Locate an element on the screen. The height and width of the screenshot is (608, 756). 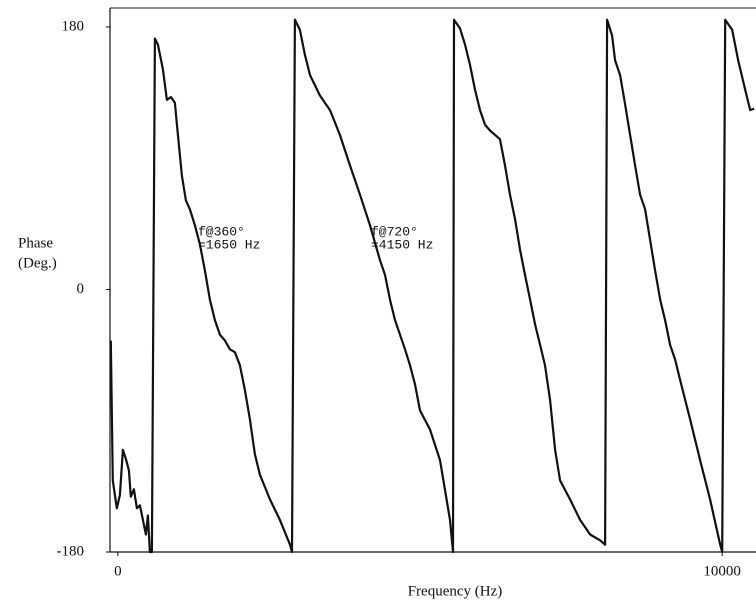
y-axis-label: (Deg.) is located at coordinates (37, 263).